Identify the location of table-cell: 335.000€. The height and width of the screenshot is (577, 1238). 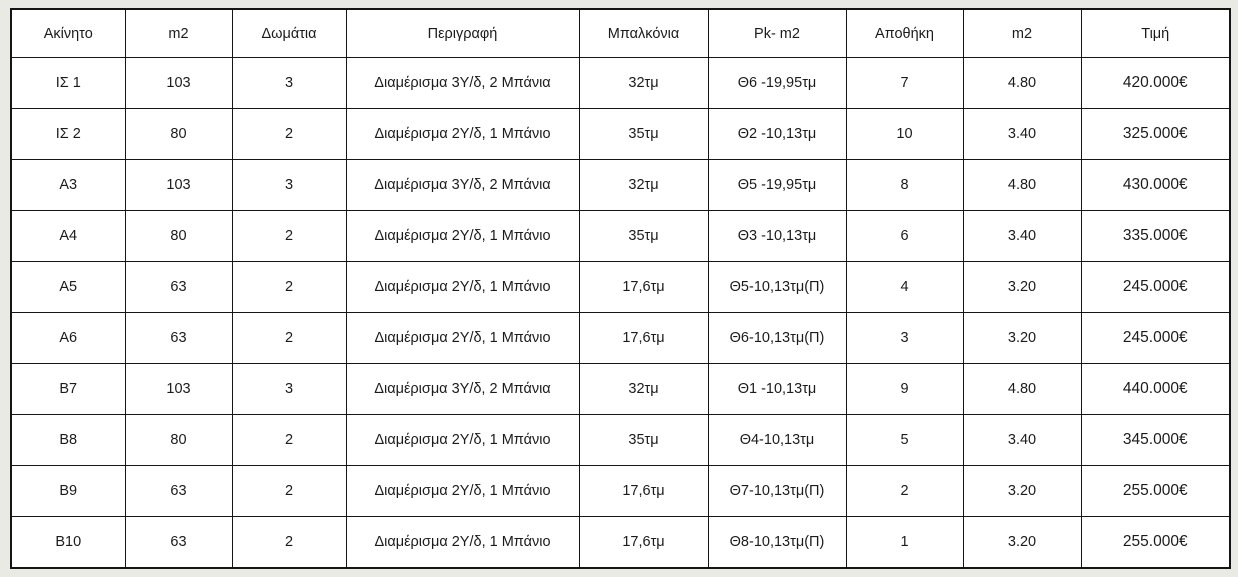
(1155, 236).